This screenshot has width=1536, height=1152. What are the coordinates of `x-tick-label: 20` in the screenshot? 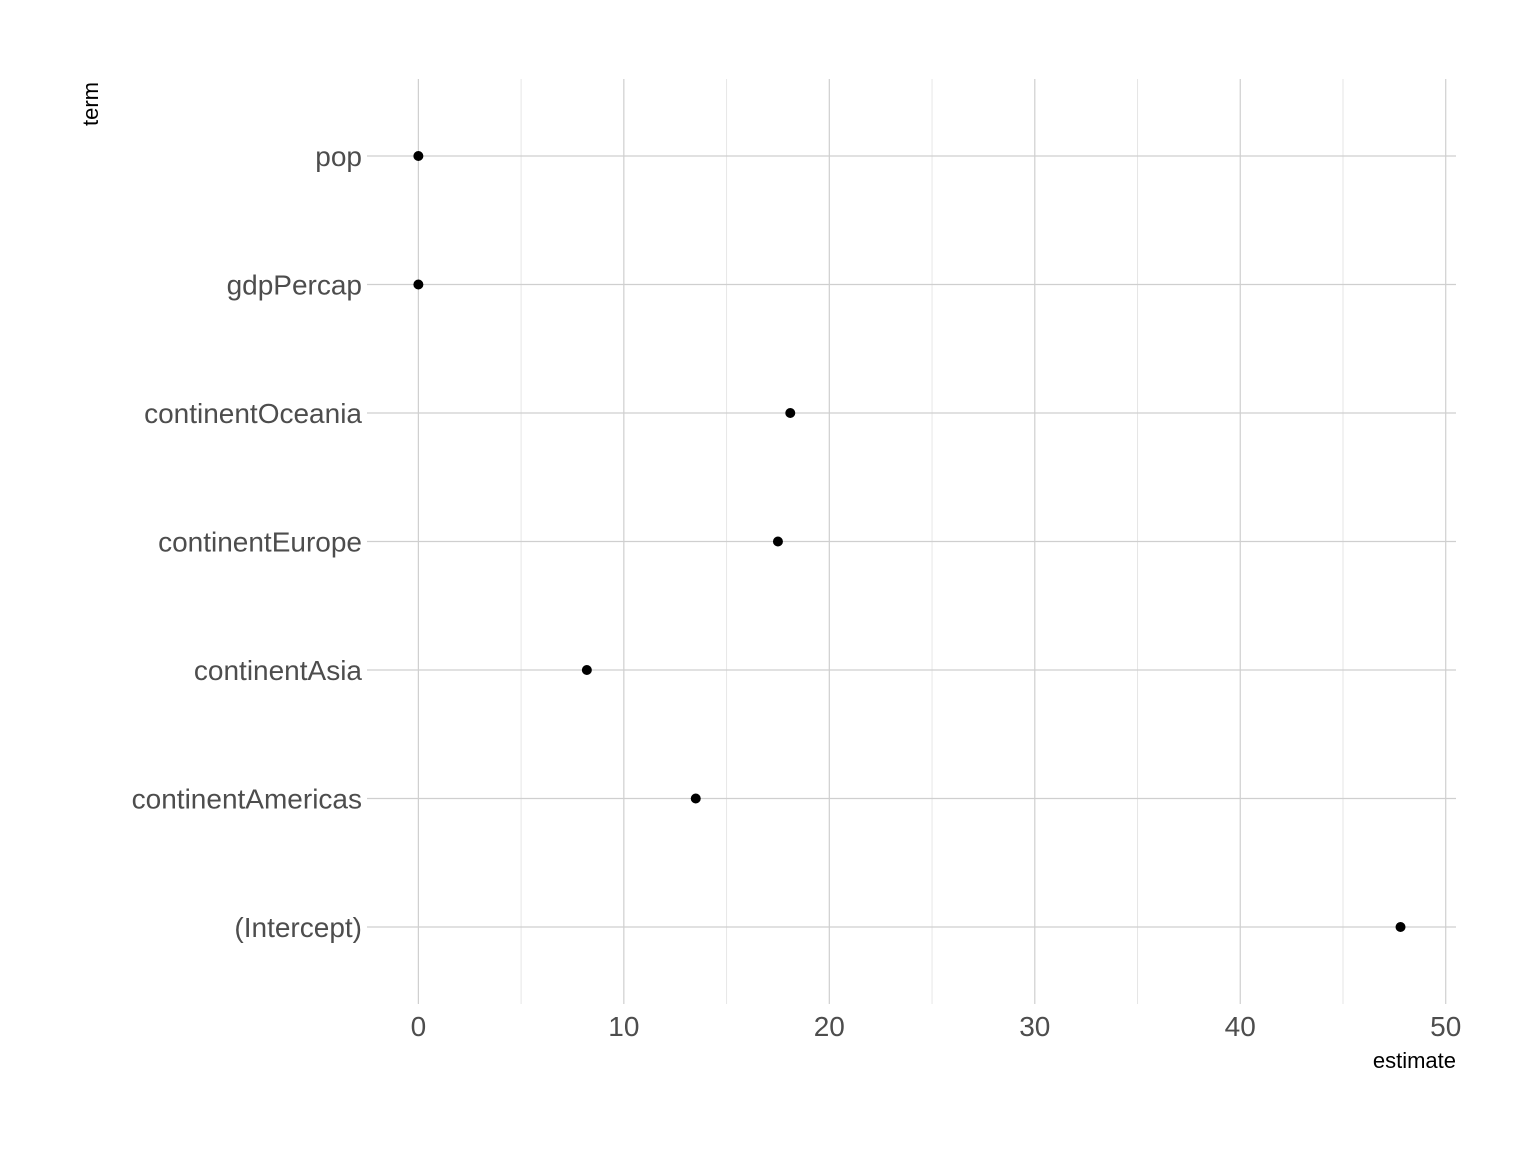 It's located at (829, 1026).